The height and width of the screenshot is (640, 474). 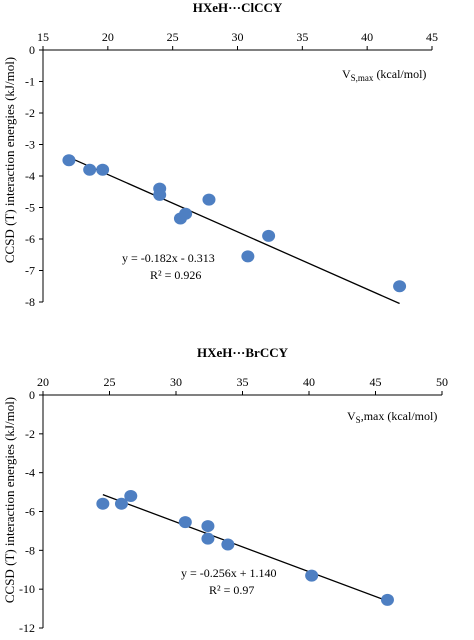 What do you see at coordinates (442, 382) in the screenshot?
I see `x-tick-label: 50` at bounding box center [442, 382].